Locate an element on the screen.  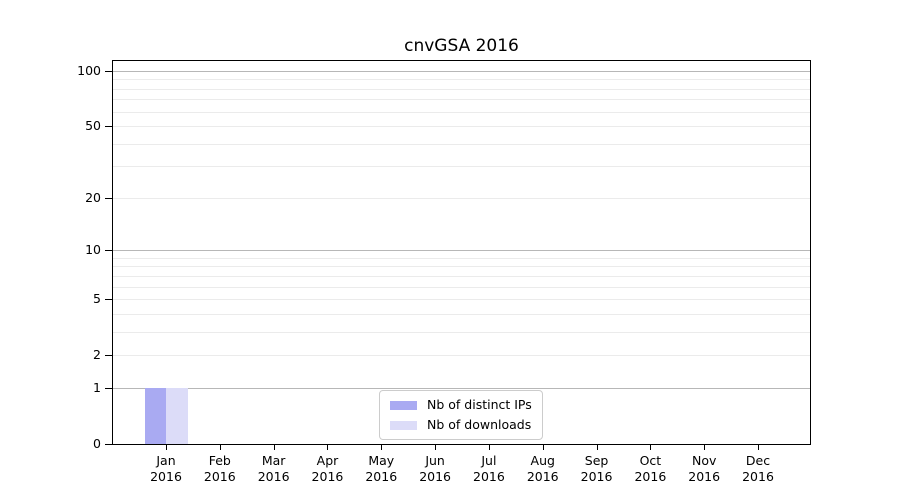
x-tick-month: Apr is located at coordinates (327, 460).